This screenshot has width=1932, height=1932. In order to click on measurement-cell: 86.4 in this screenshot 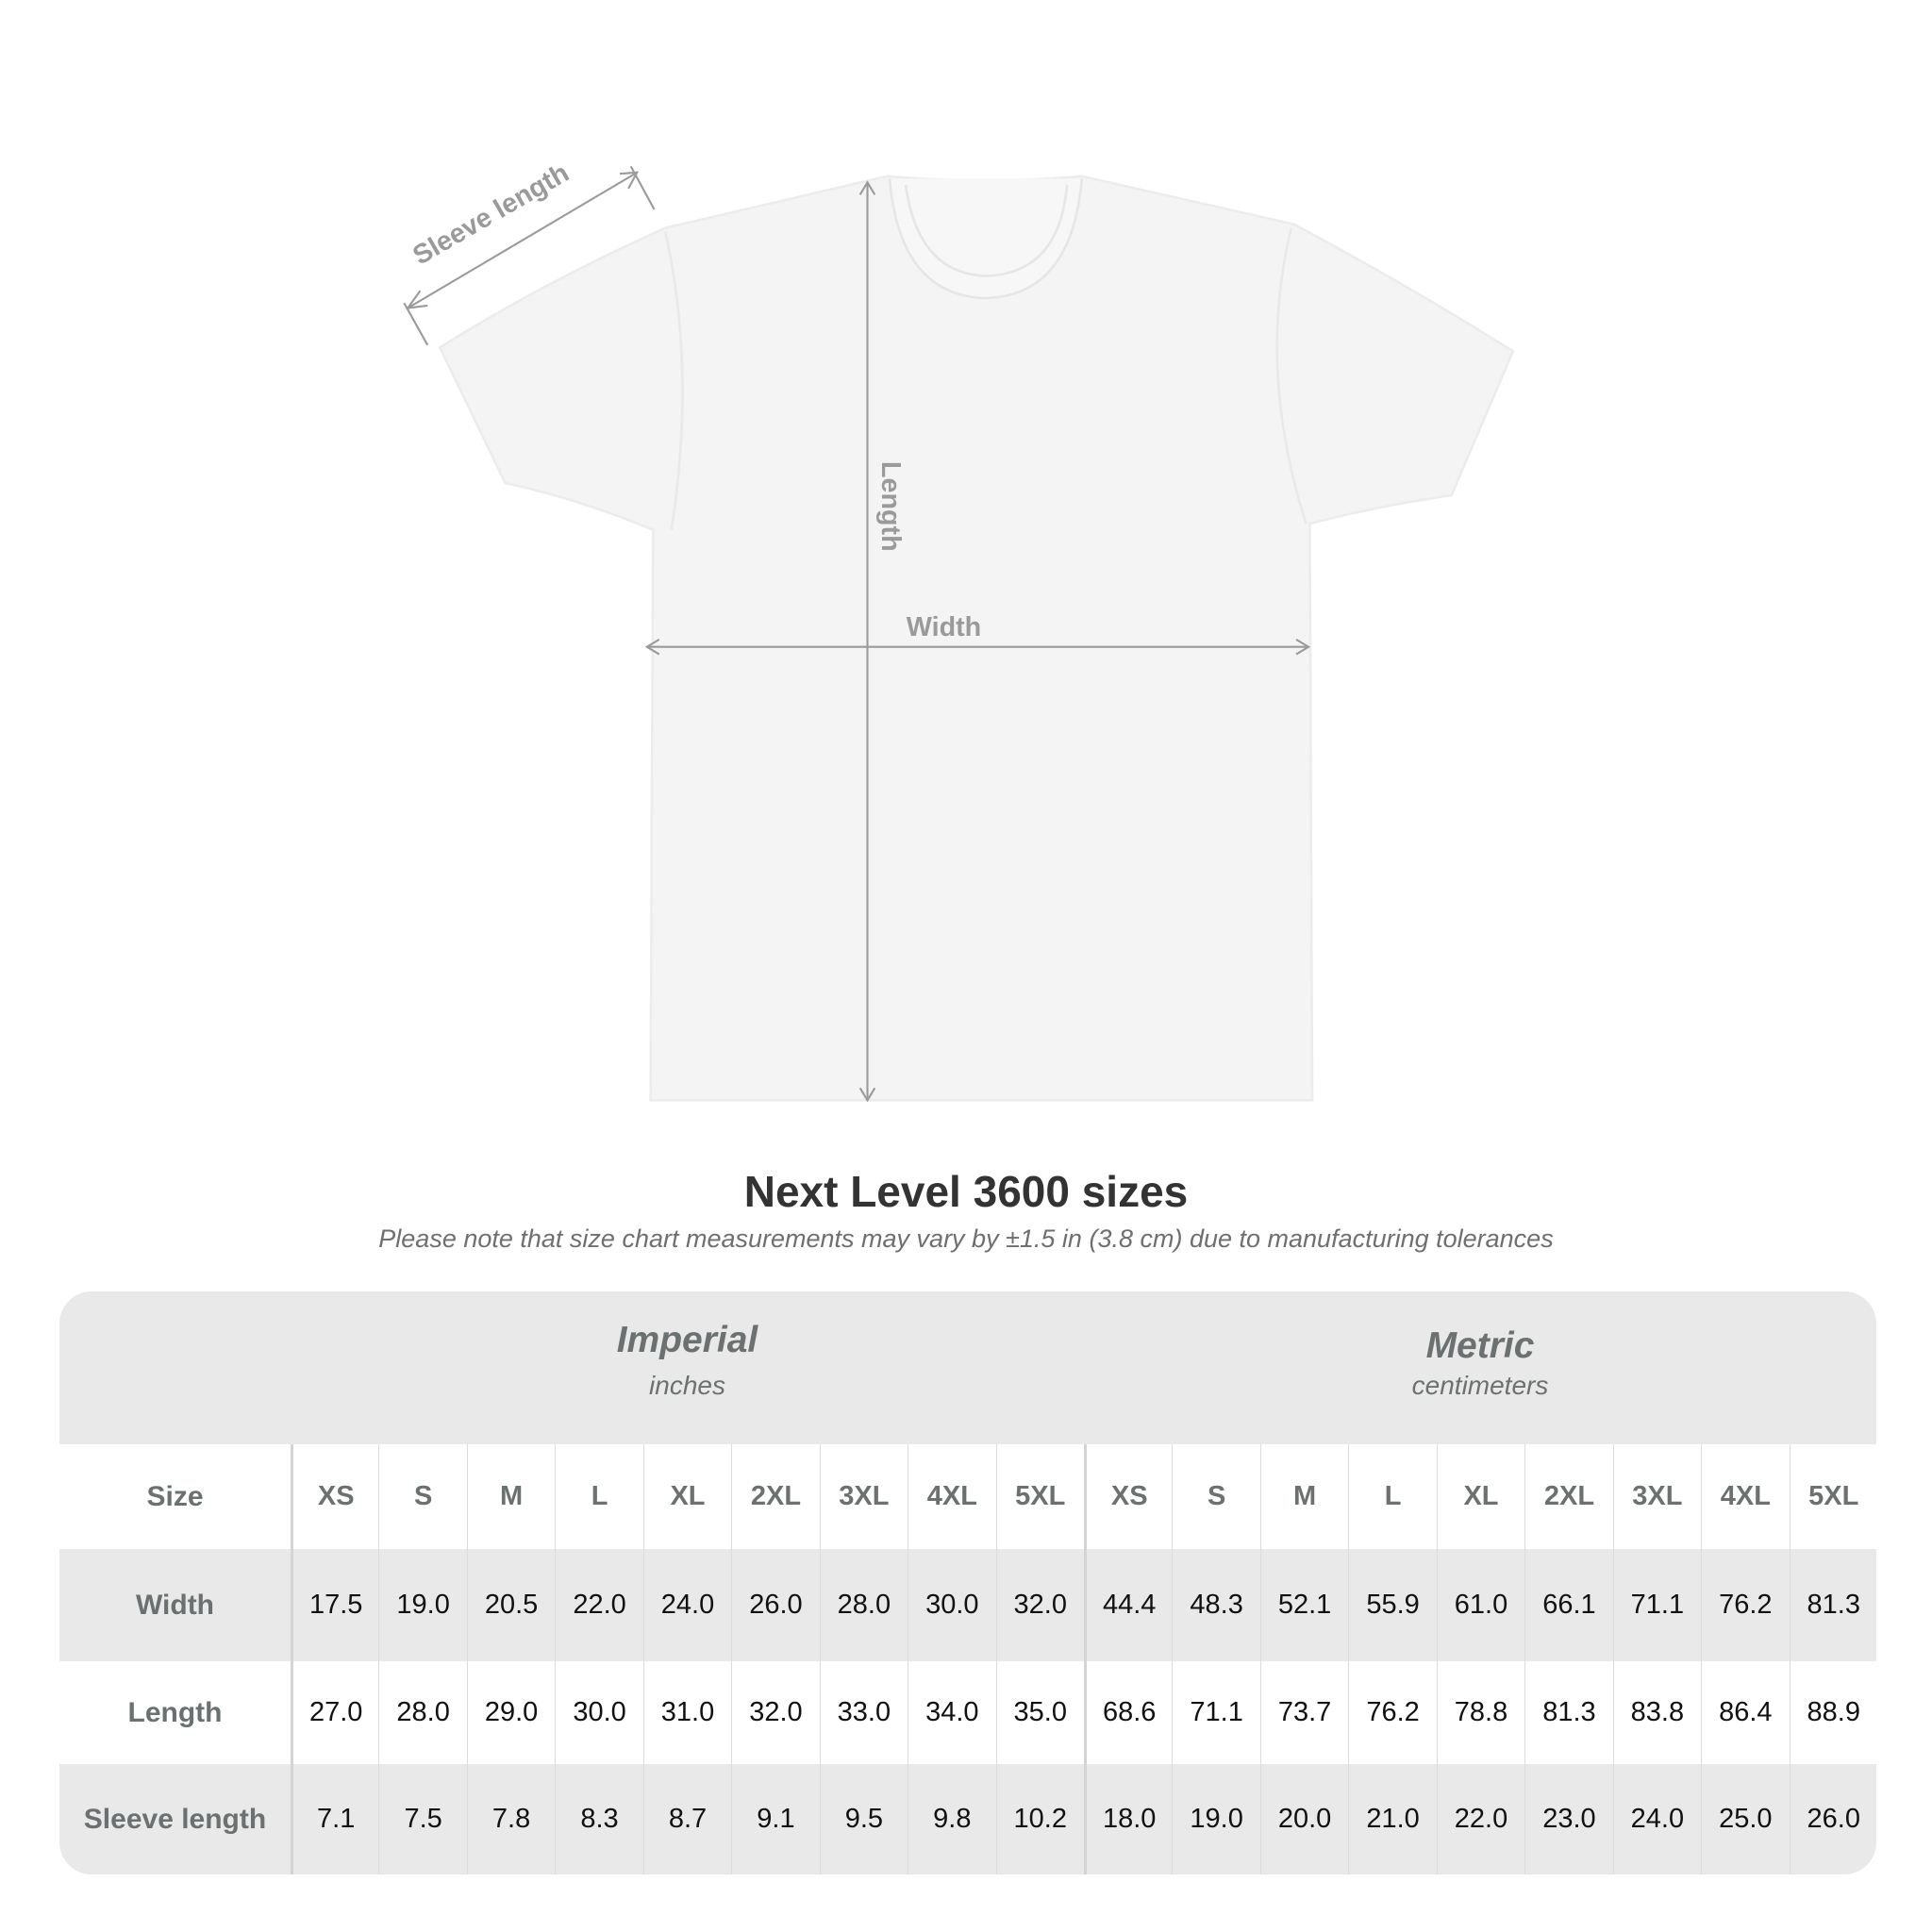, I will do `click(1745, 1713)`.